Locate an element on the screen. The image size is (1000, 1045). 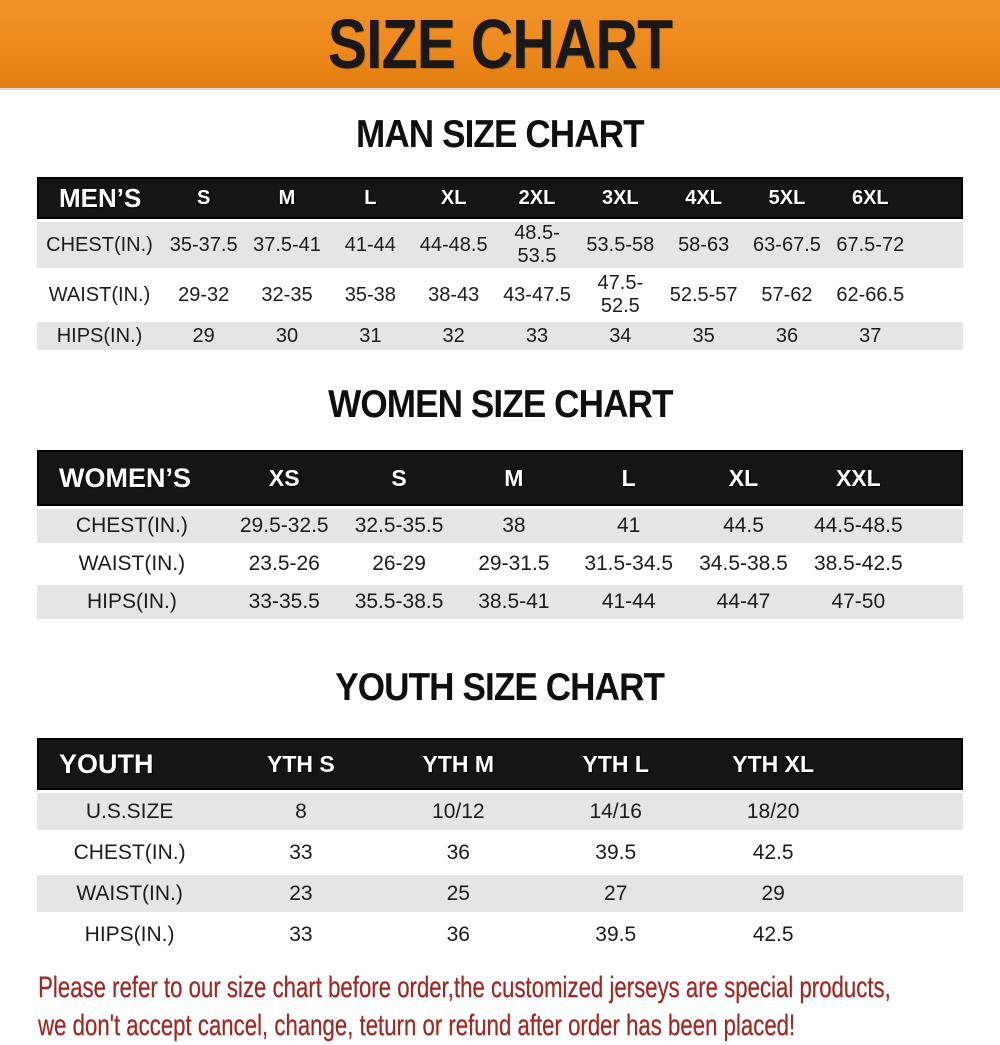
size-cell: 57-62 is located at coordinates (787, 297).